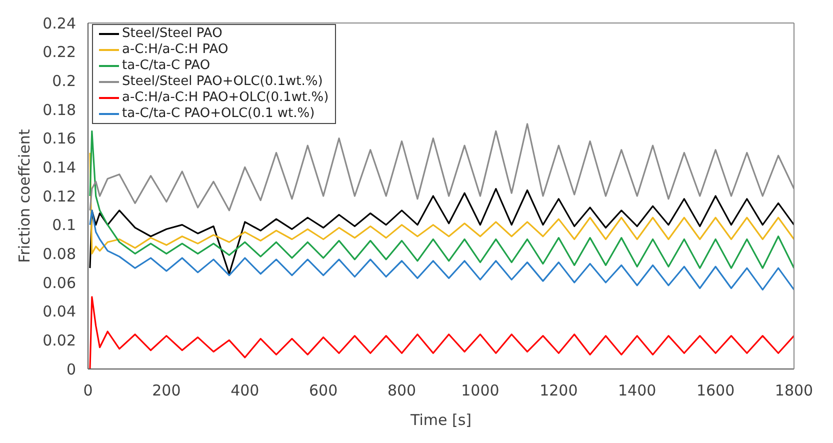  I want to click on x-axis-title: Time [s], so click(441, 420).